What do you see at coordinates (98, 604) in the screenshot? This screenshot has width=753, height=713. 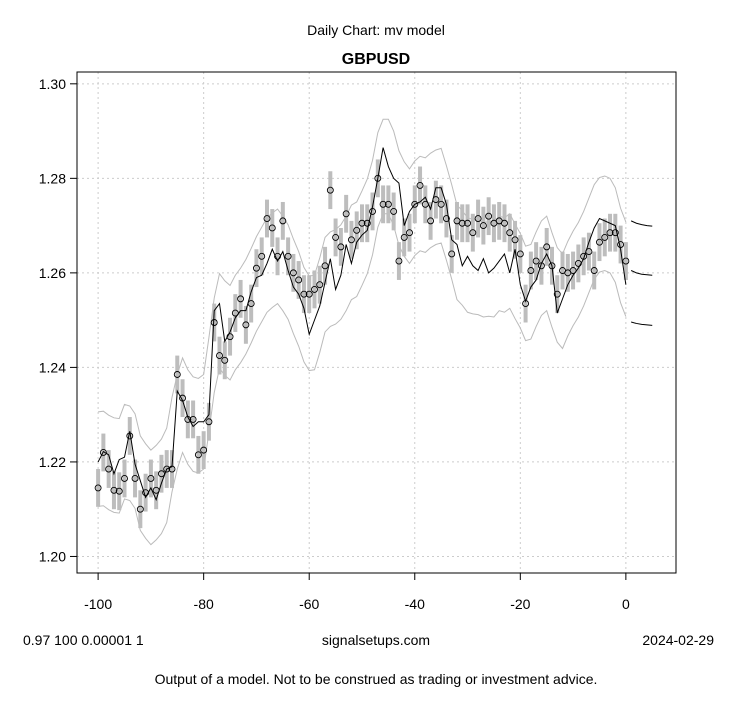 I see `x-tick-label: -100` at bounding box center [98, 604].